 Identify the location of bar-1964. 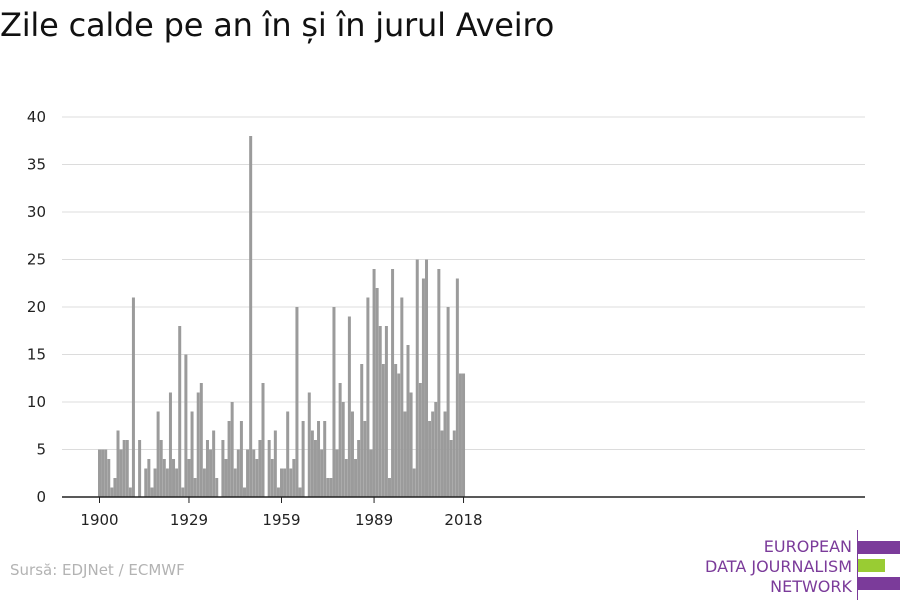
(297, 402).